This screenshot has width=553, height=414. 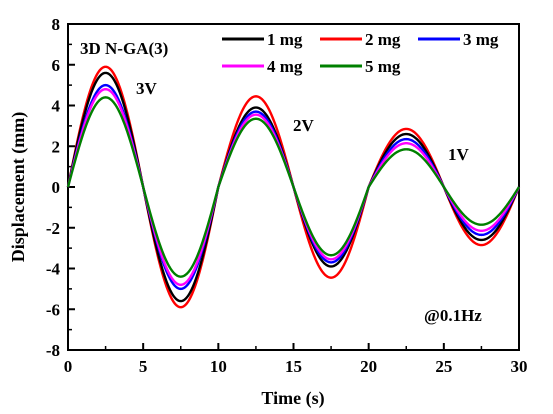 What do you see at coordinates (53, 309) in the screenshot?
I see `y-tick-label: -6` at bounding box center [53, 309].